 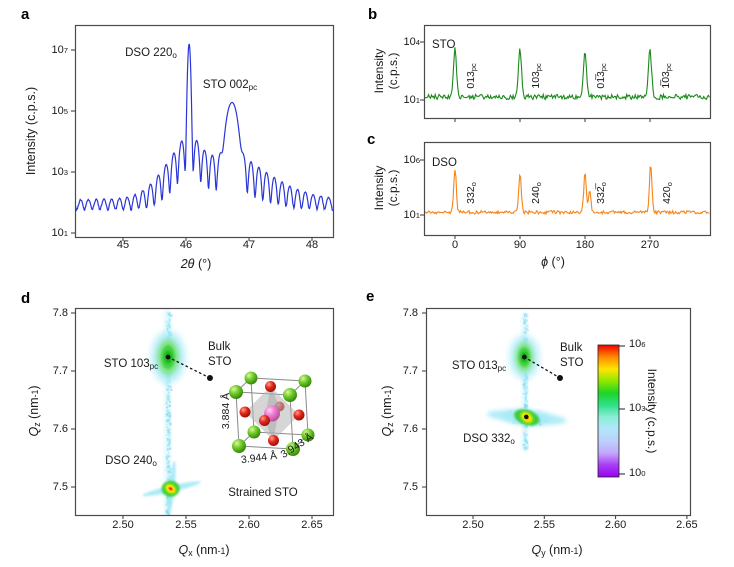 I want to click on a-x-tick-label: 45, so click(x=123, y=245).